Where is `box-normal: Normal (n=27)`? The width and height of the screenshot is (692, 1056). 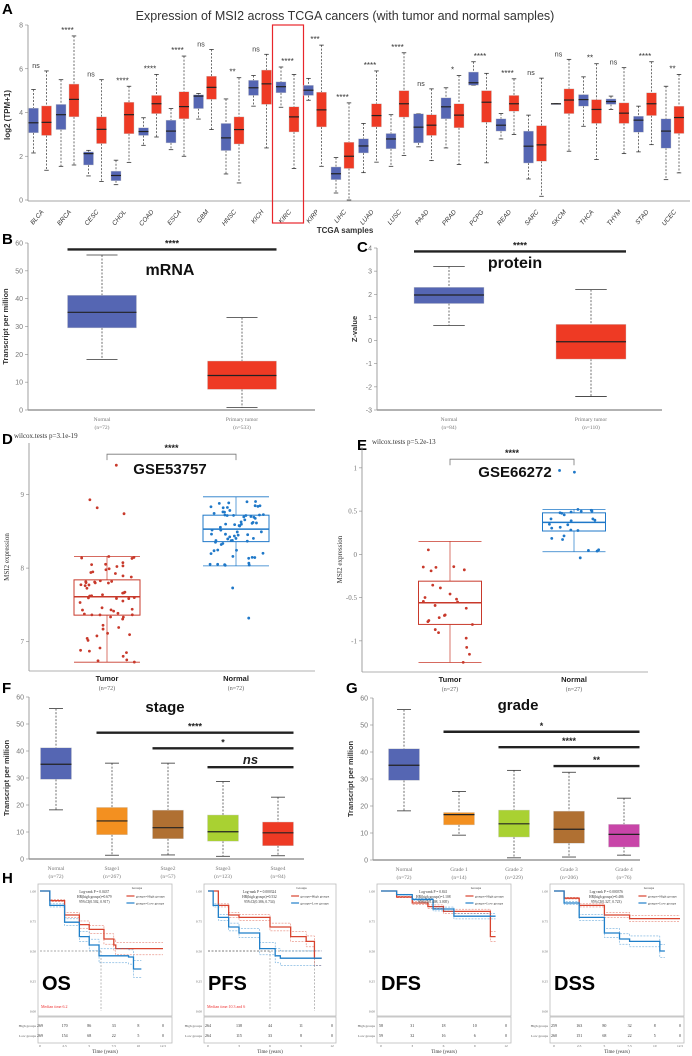 box-normal: Normal (n=27) is located at coordinates (574, 581).